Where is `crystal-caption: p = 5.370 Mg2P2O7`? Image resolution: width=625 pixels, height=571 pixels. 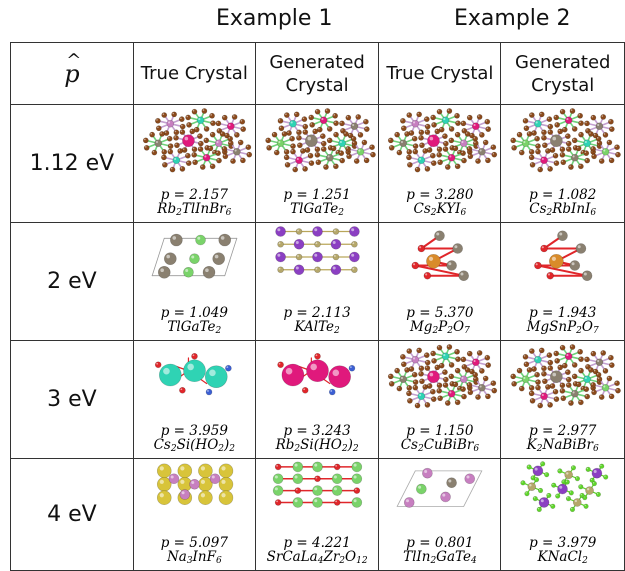 crystal-caption: p = 5.370 Mg2P2O7 is located at coordinates (439, 322).